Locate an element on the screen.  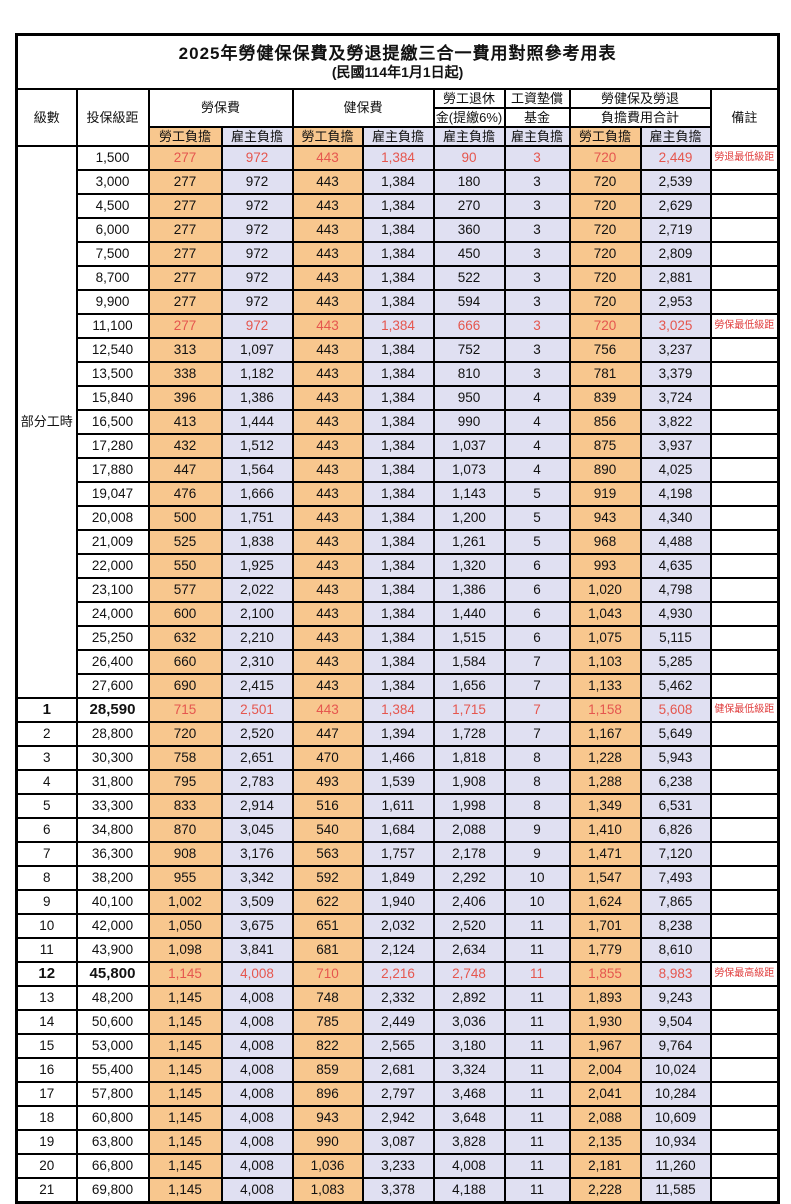
table-row: 16,500 413 1,444 443 1,384 990 4 856 3,822 is located at coordinates (398, 422).